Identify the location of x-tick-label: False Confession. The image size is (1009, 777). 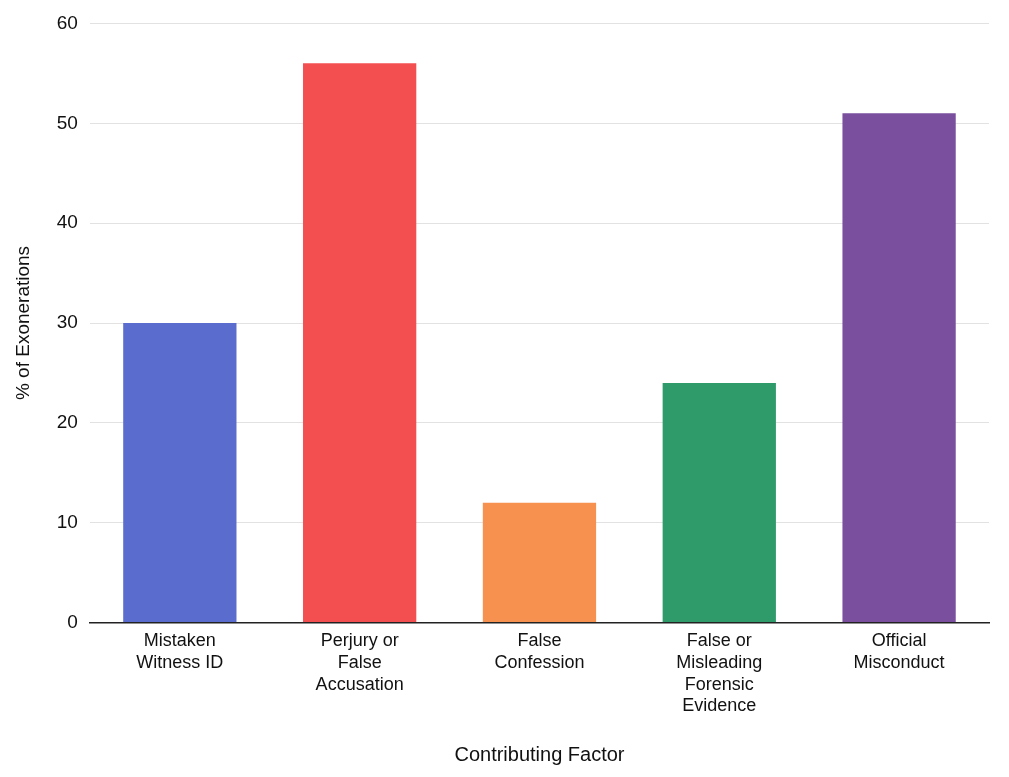
(539, 651).